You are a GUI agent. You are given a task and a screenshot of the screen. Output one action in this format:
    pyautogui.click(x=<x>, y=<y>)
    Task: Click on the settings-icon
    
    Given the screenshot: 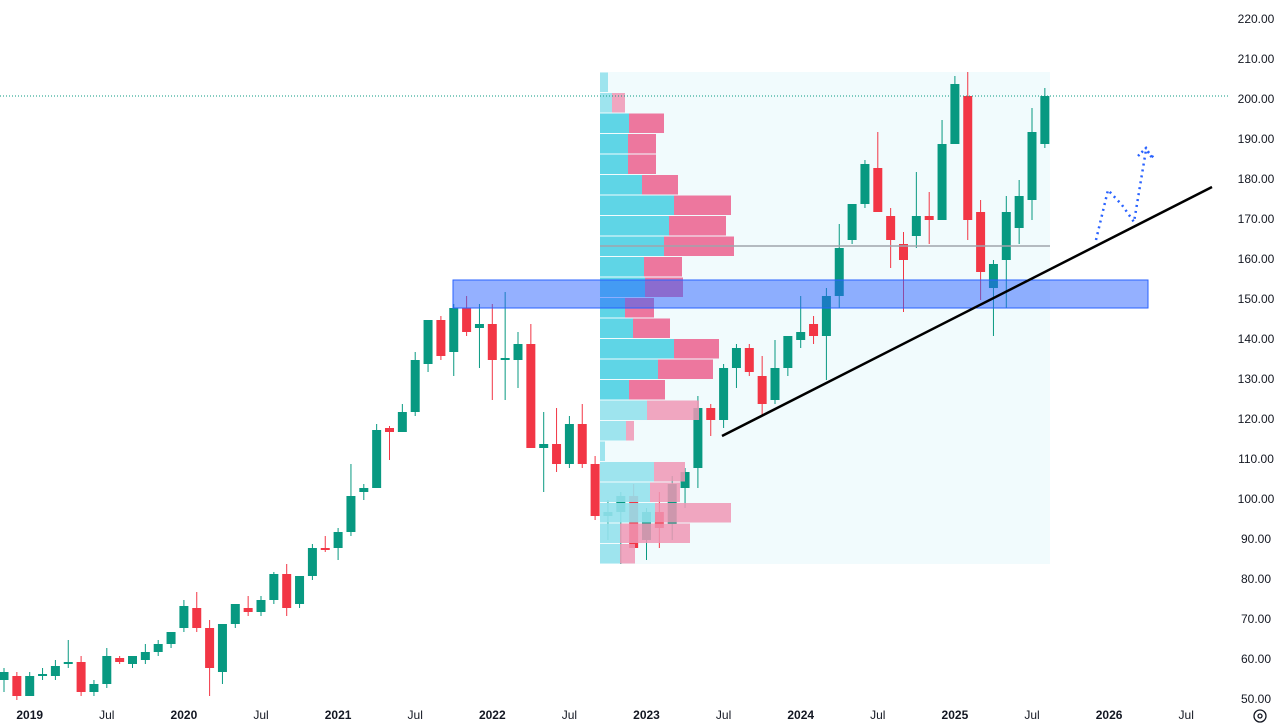 What is the action you would take?
    pyautogui.click(x=1260, y=716)
    